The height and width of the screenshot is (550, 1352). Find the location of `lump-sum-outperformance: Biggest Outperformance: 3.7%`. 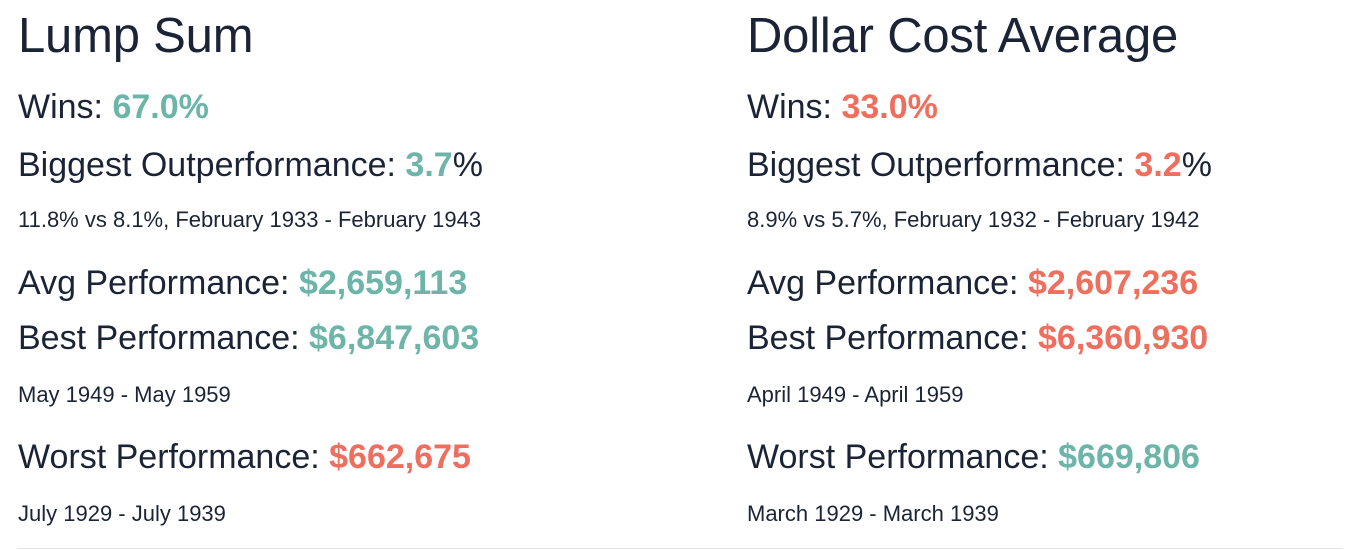

lump-sum-outperformance: Biggest Outperformance: 3.7% is located at coordinates (250, 165).